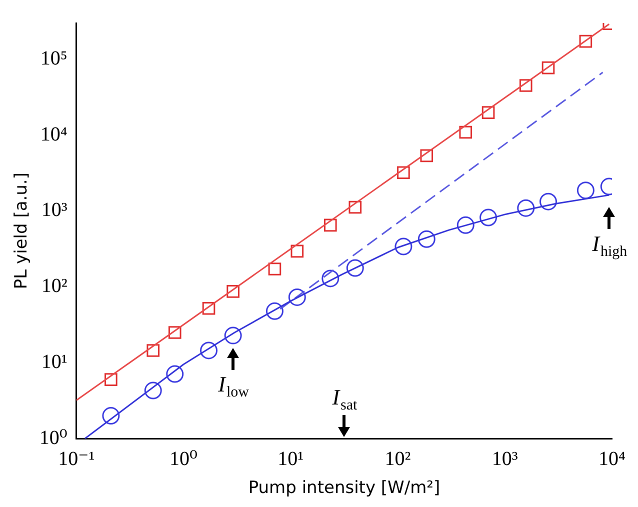 The image size is (638, 507). Describe the element at coordinates (54, 134) in the screenshot. I see `y-tick-label: 10⁴` at that location.